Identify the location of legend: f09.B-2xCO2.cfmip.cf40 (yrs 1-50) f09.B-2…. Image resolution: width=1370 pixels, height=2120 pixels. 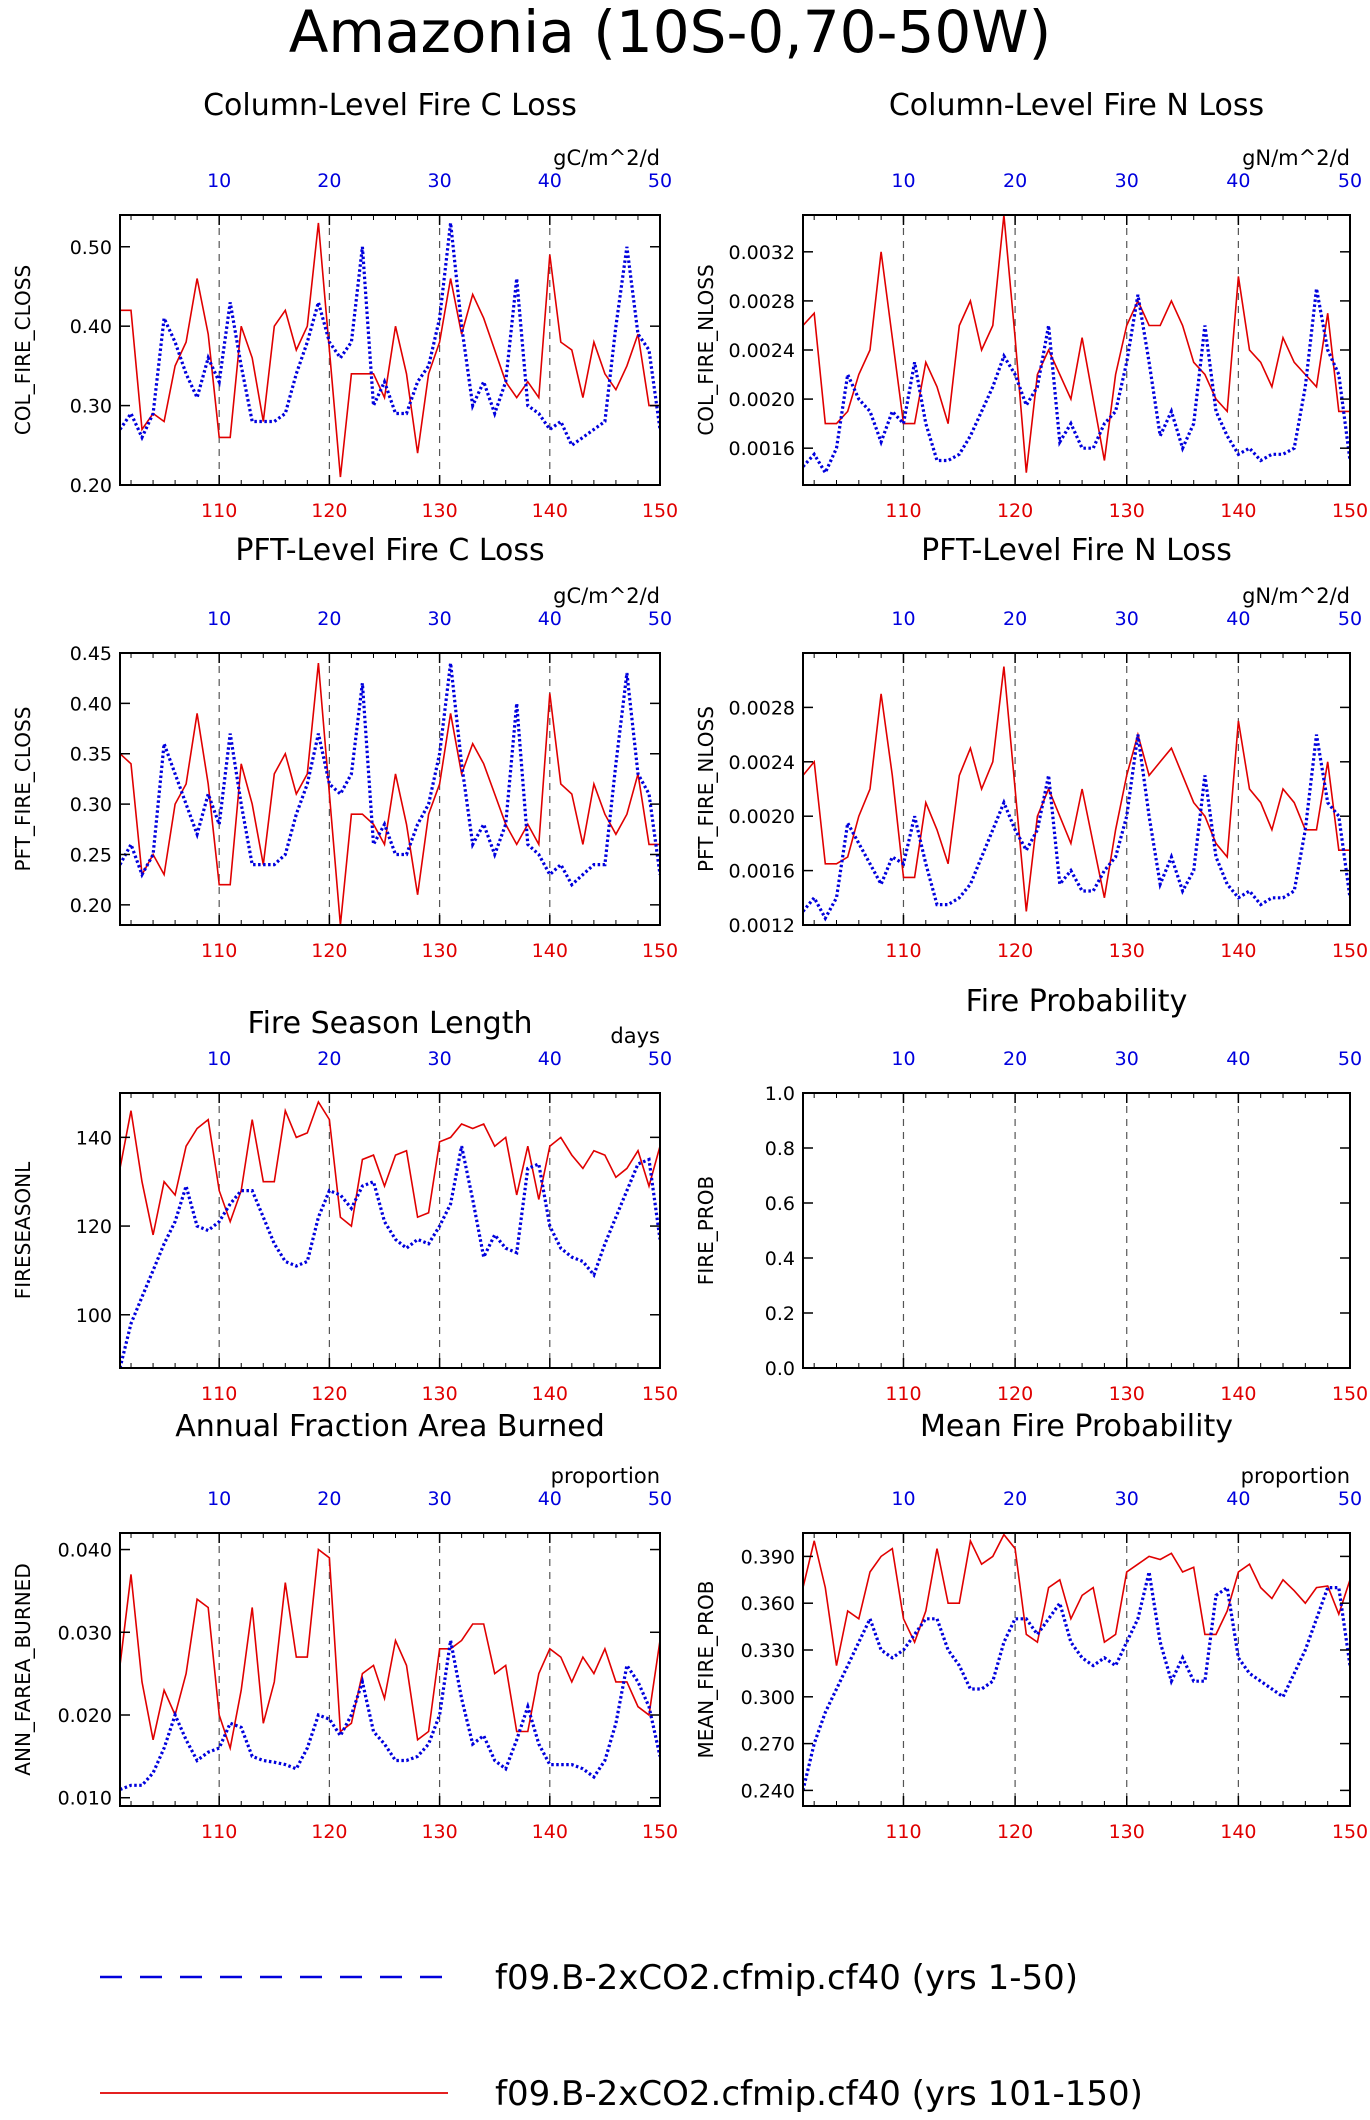
(621, 2036).